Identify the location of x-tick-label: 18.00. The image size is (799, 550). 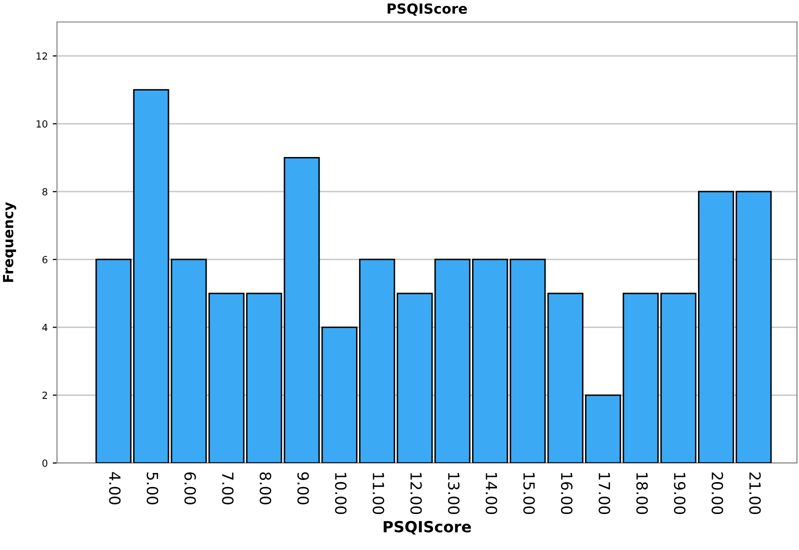
(642, 493).